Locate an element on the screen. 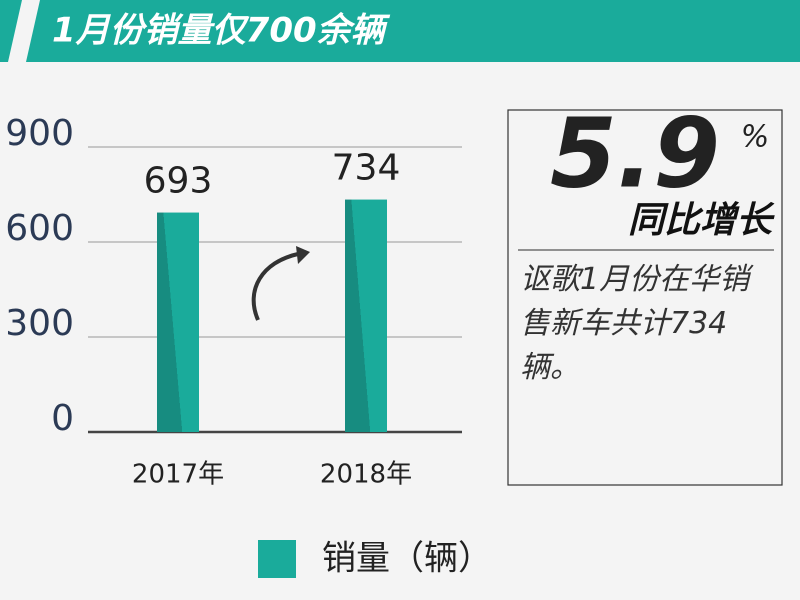 The image size is (800, 600). y-tick-label: 600 is located at coordinates (39, 228).